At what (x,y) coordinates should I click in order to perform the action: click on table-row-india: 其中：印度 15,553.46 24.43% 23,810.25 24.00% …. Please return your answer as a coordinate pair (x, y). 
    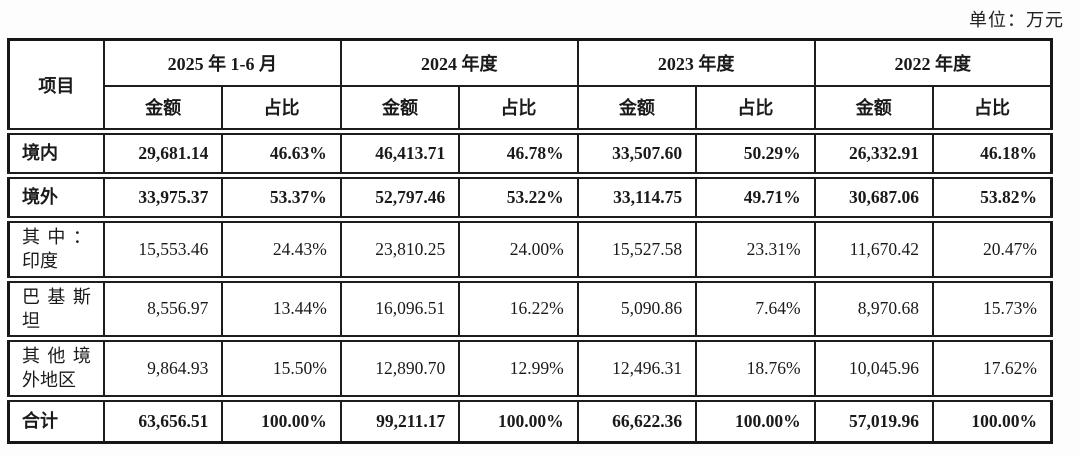
    Looking at the image, I should click on (530, 249).